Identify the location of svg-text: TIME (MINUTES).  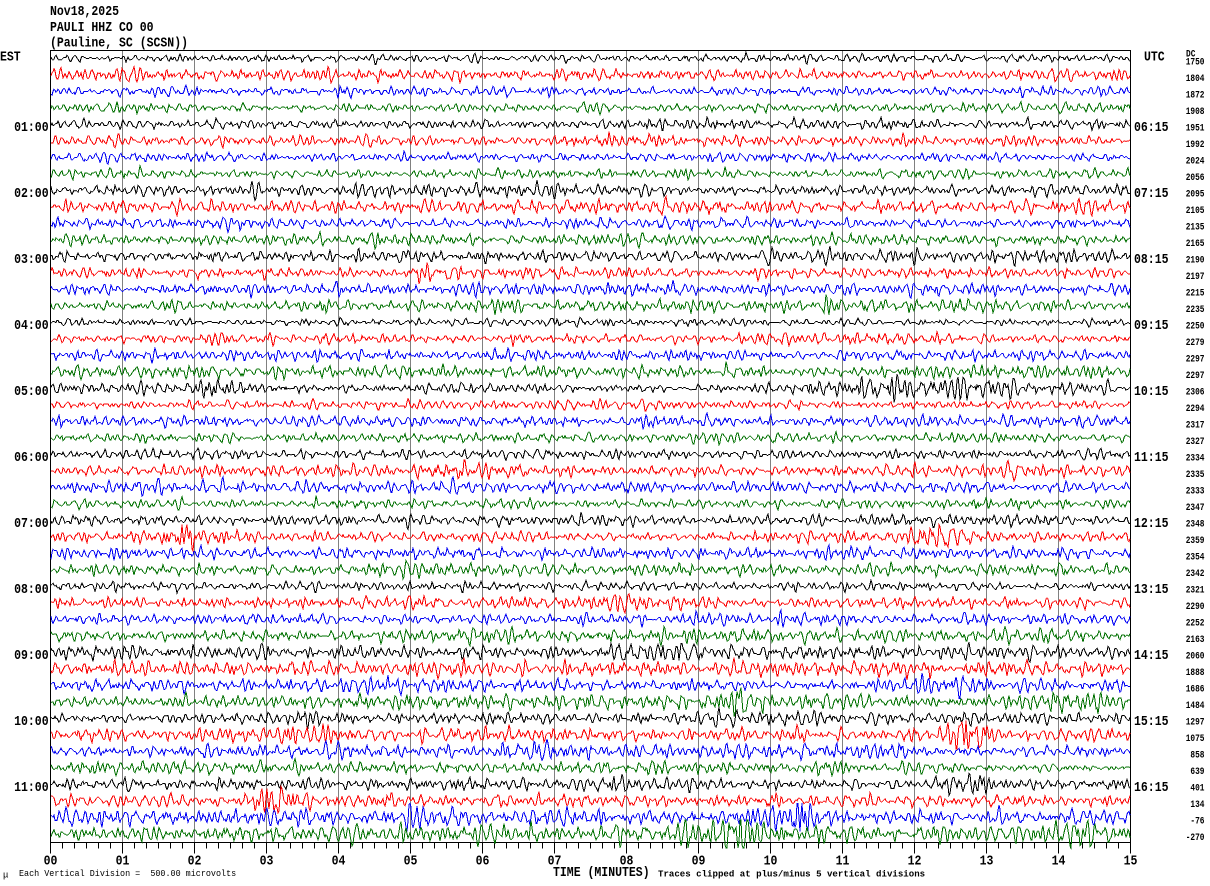
(601, 873).